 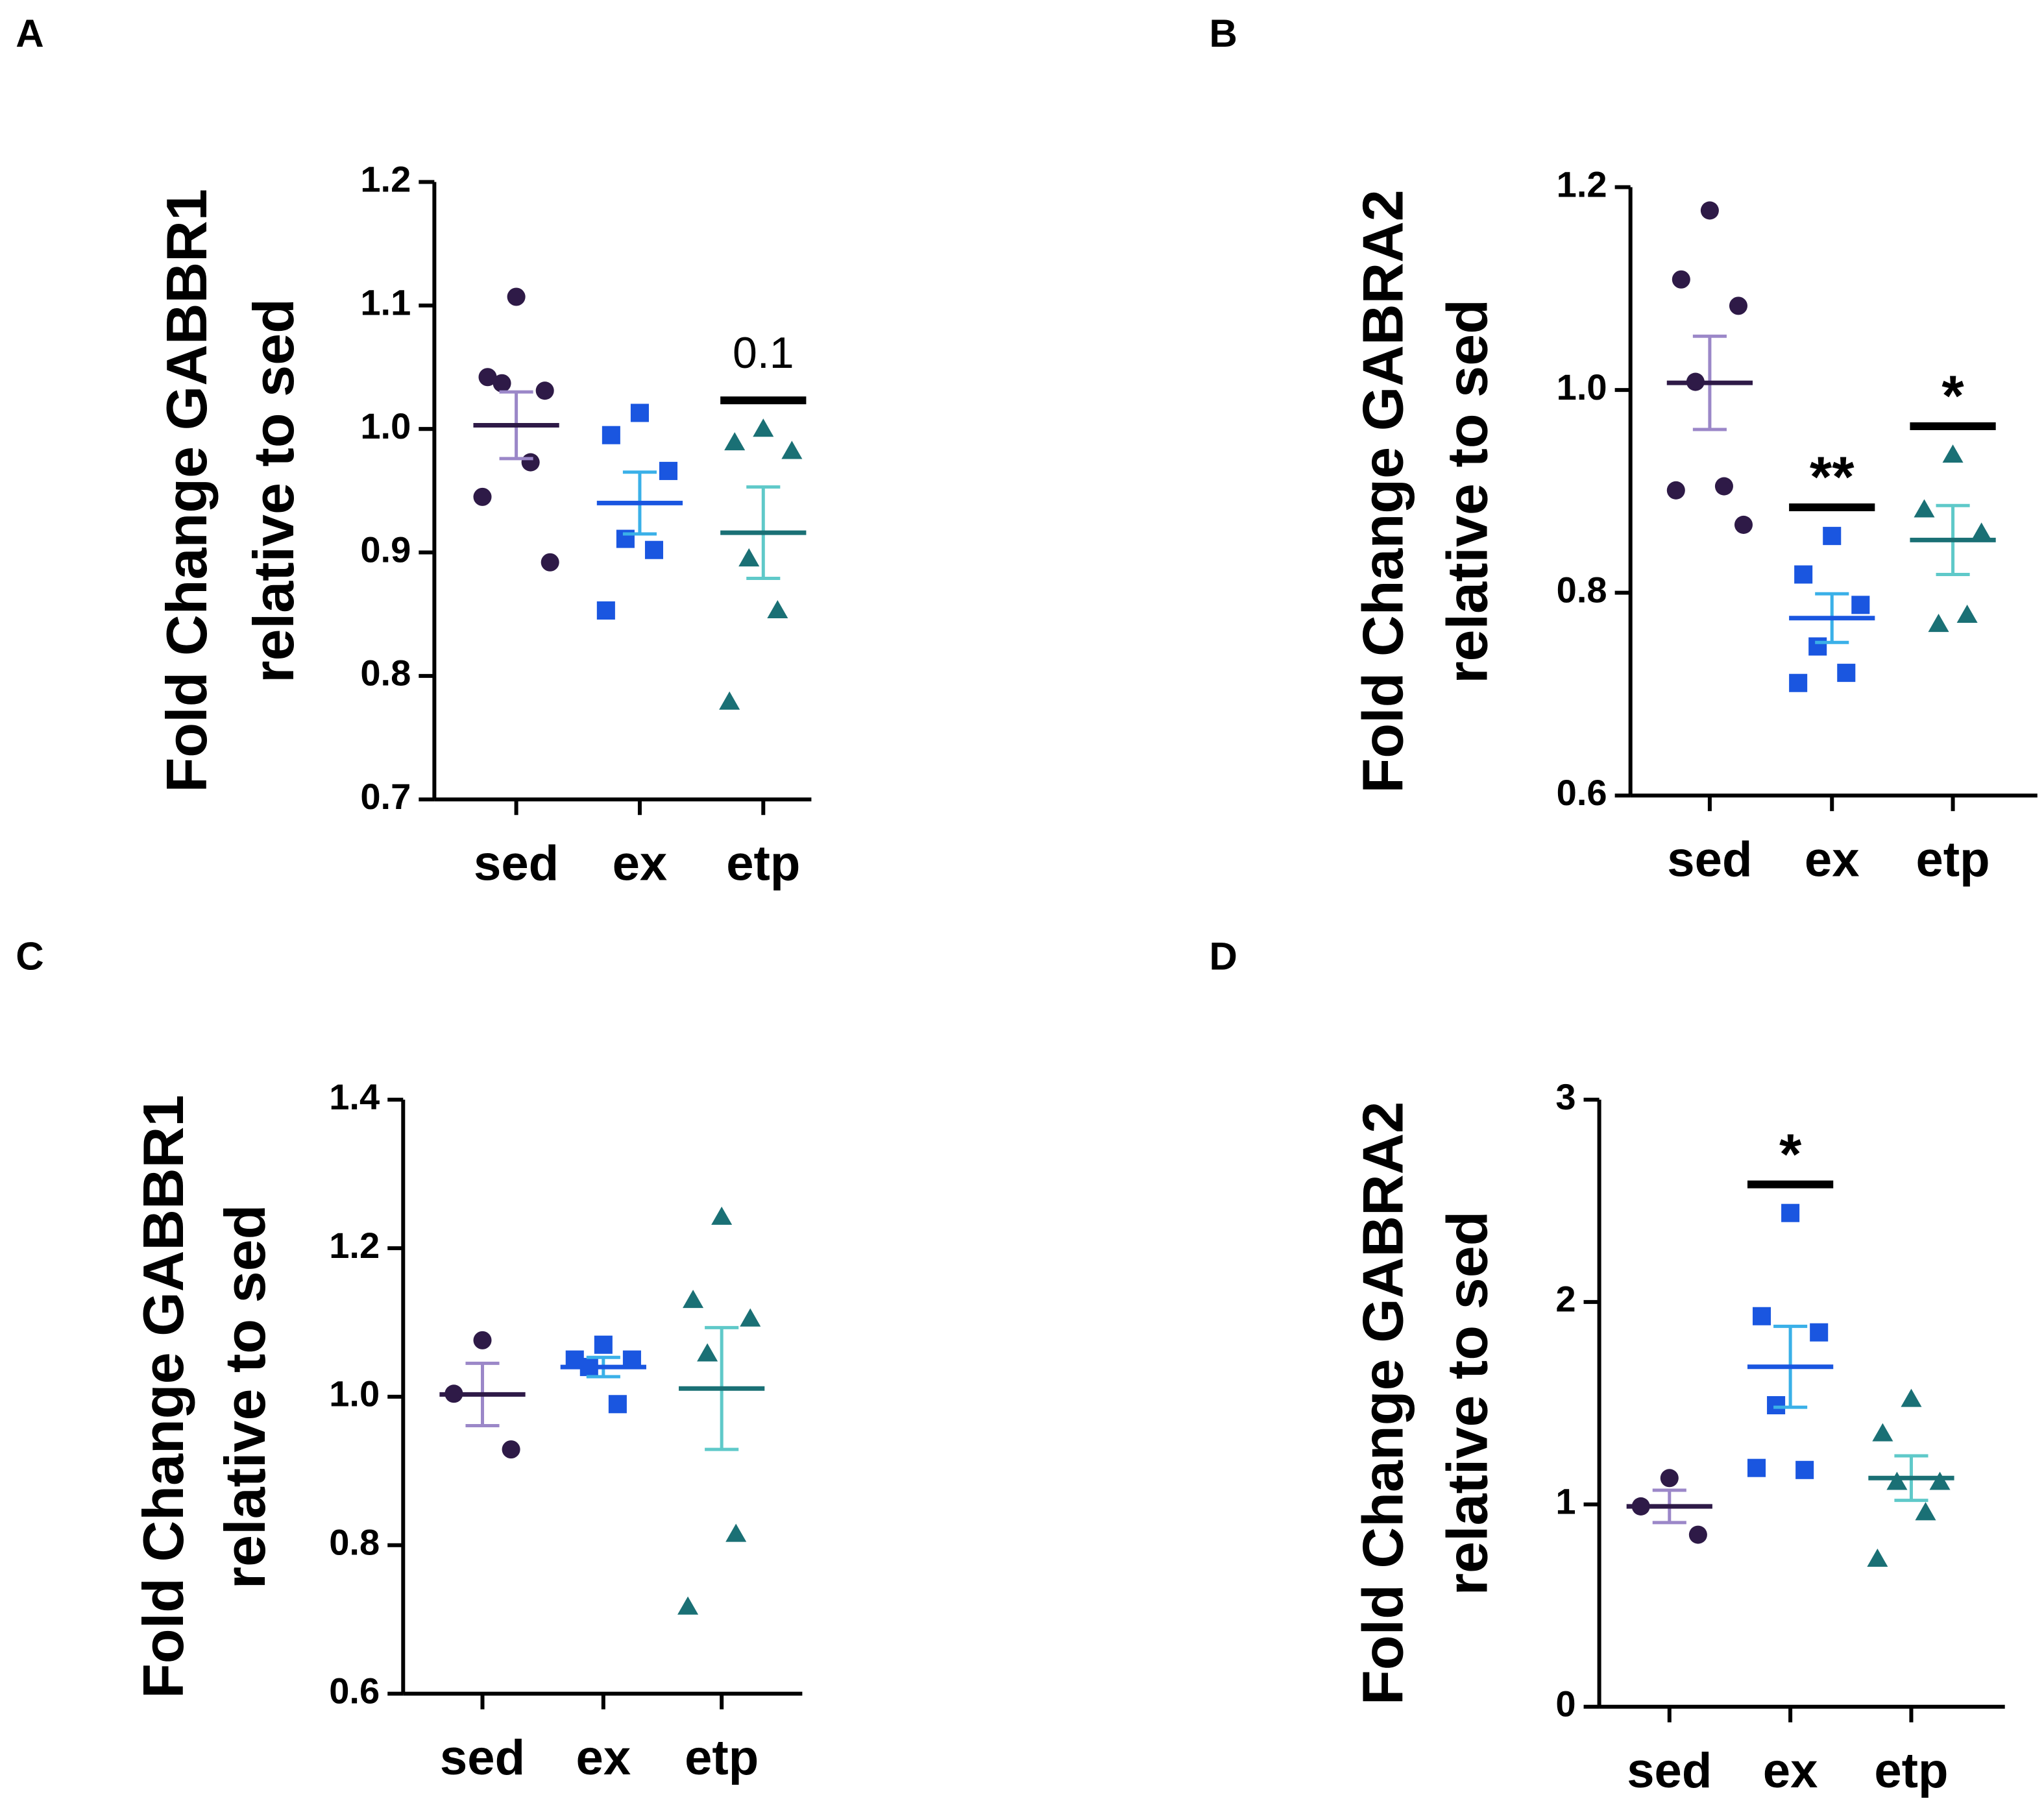 I want to click on significance-label: *, so click(x=1790, y=1154).